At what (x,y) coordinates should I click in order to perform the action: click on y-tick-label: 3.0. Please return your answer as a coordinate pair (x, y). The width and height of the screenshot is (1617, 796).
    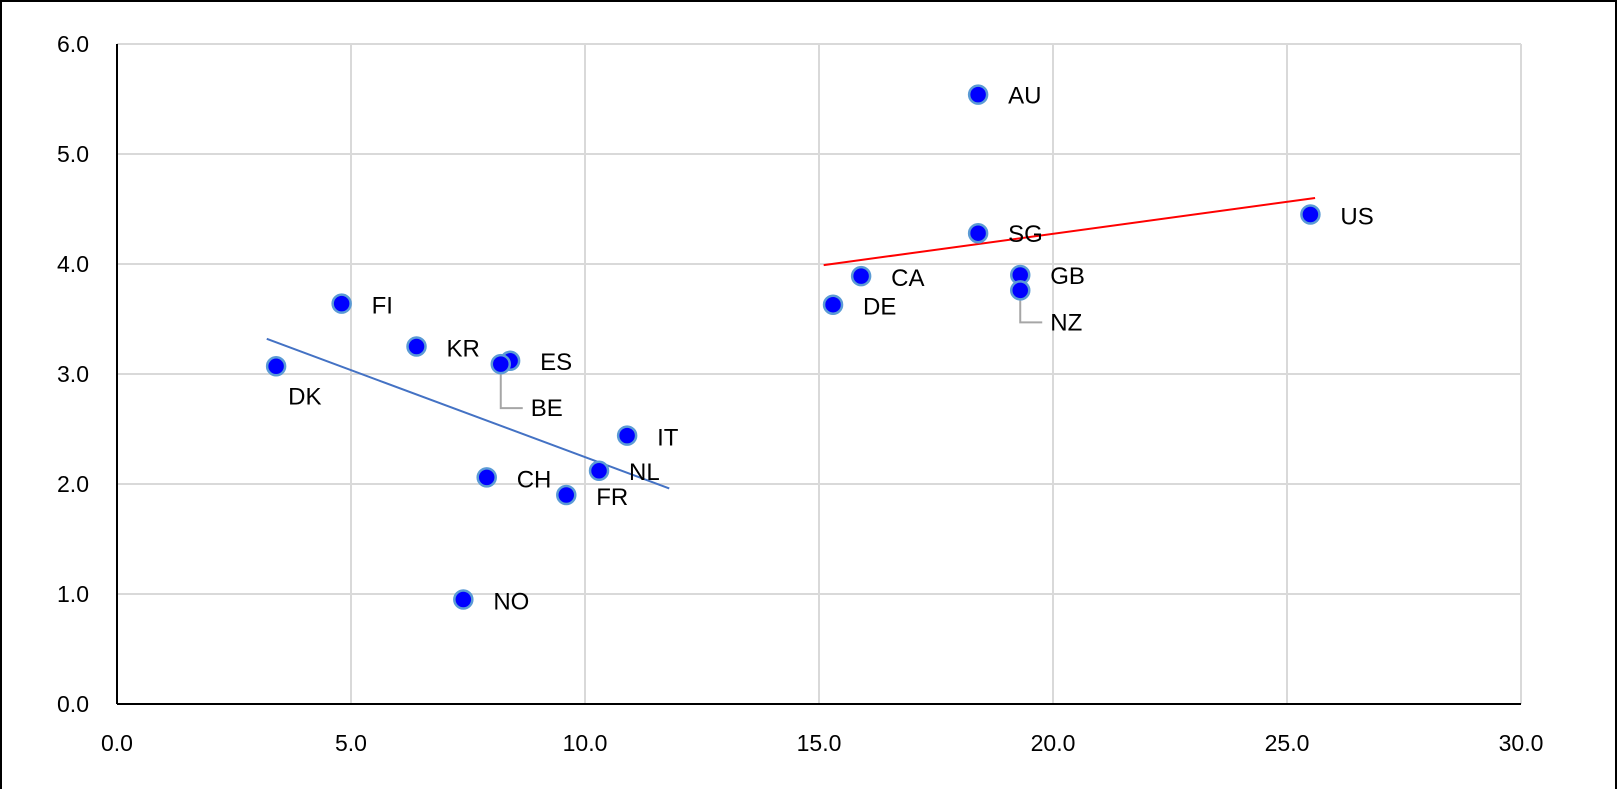
    Looking at the image, I should click on (73, 374).